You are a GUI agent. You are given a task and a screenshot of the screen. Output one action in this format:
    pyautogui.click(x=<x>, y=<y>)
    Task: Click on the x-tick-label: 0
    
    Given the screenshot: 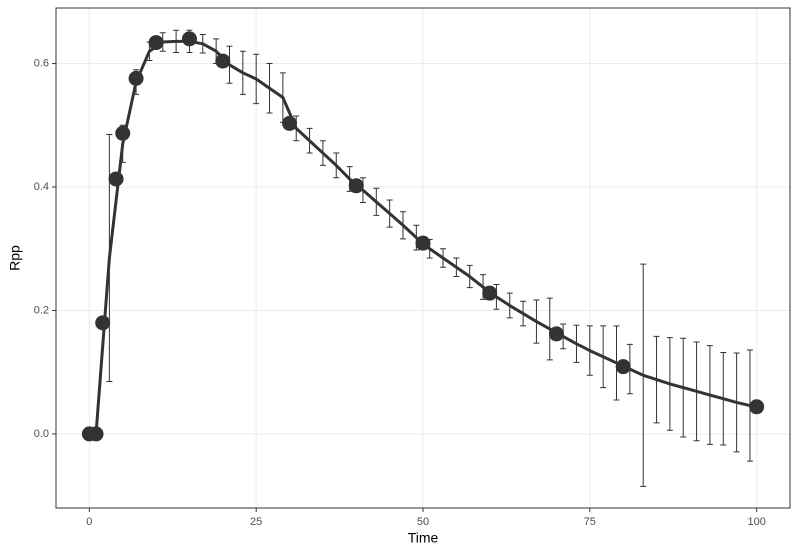 What is the action you would take?
    pyautogui.click(x=89, y=522)
    